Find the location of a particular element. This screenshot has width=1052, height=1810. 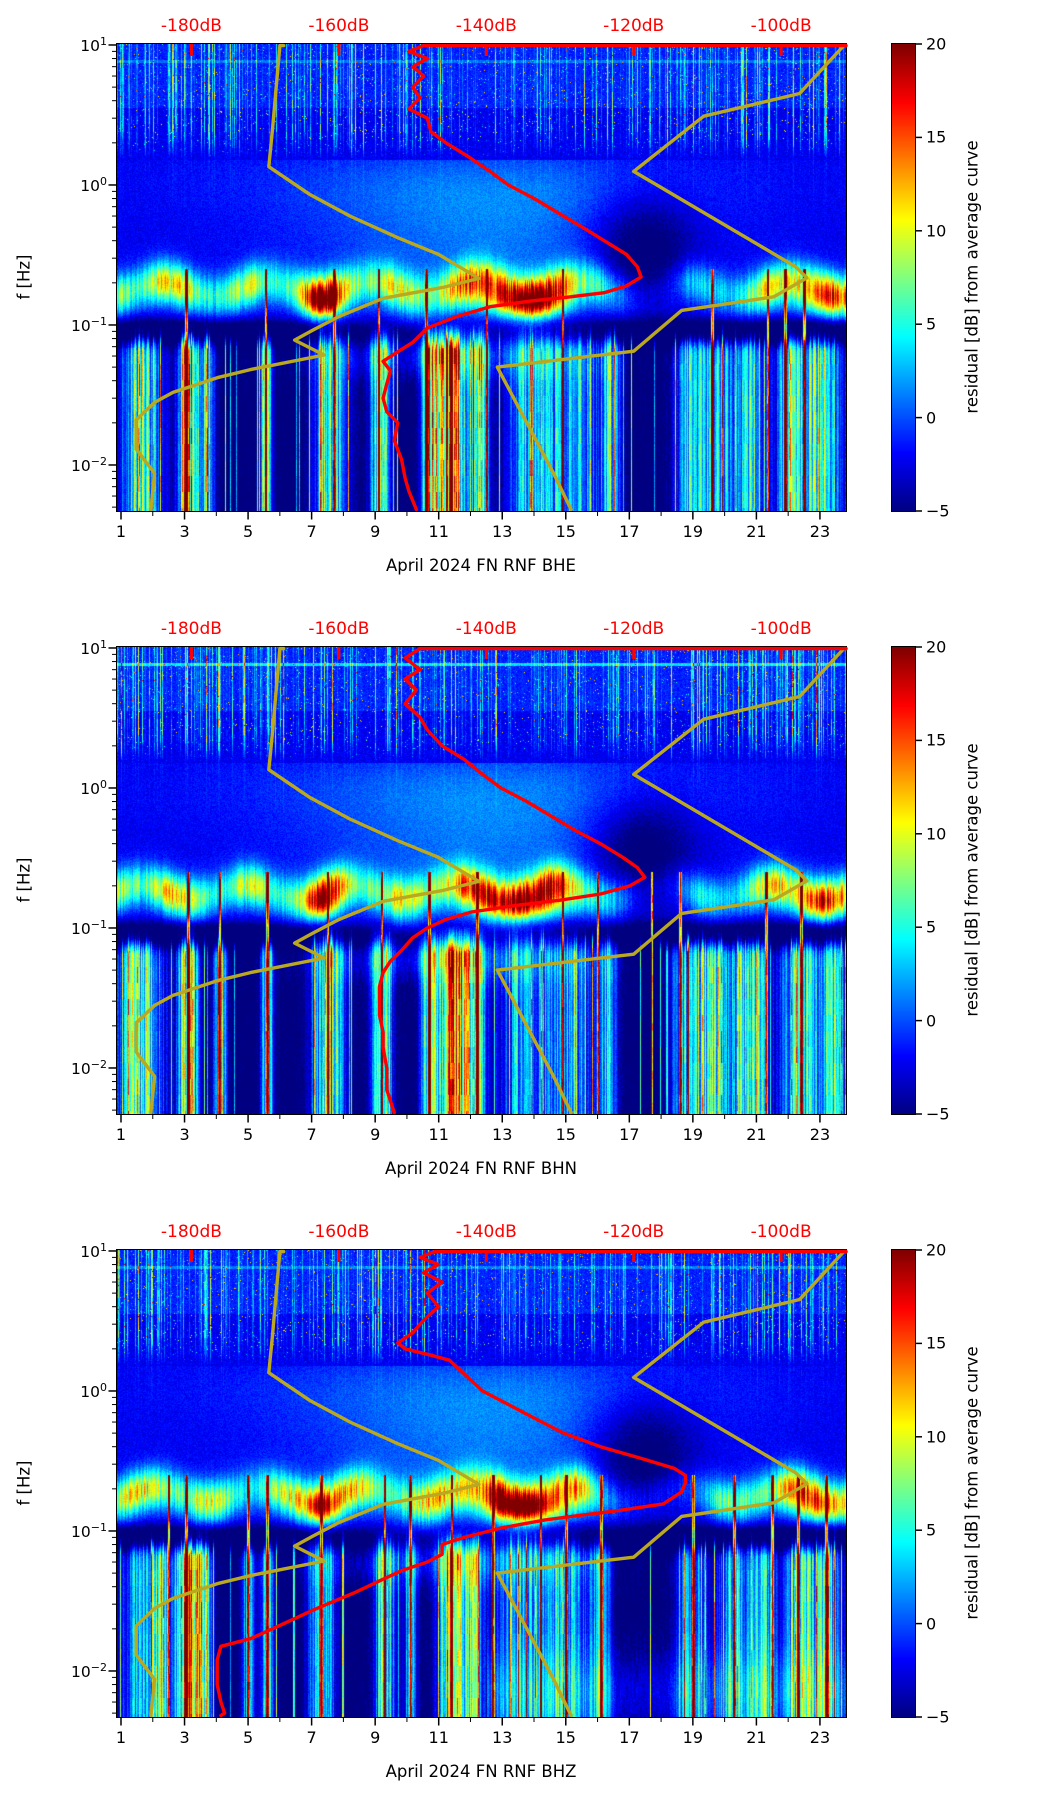

average-psd-curve is located at coordinates (614, 277).